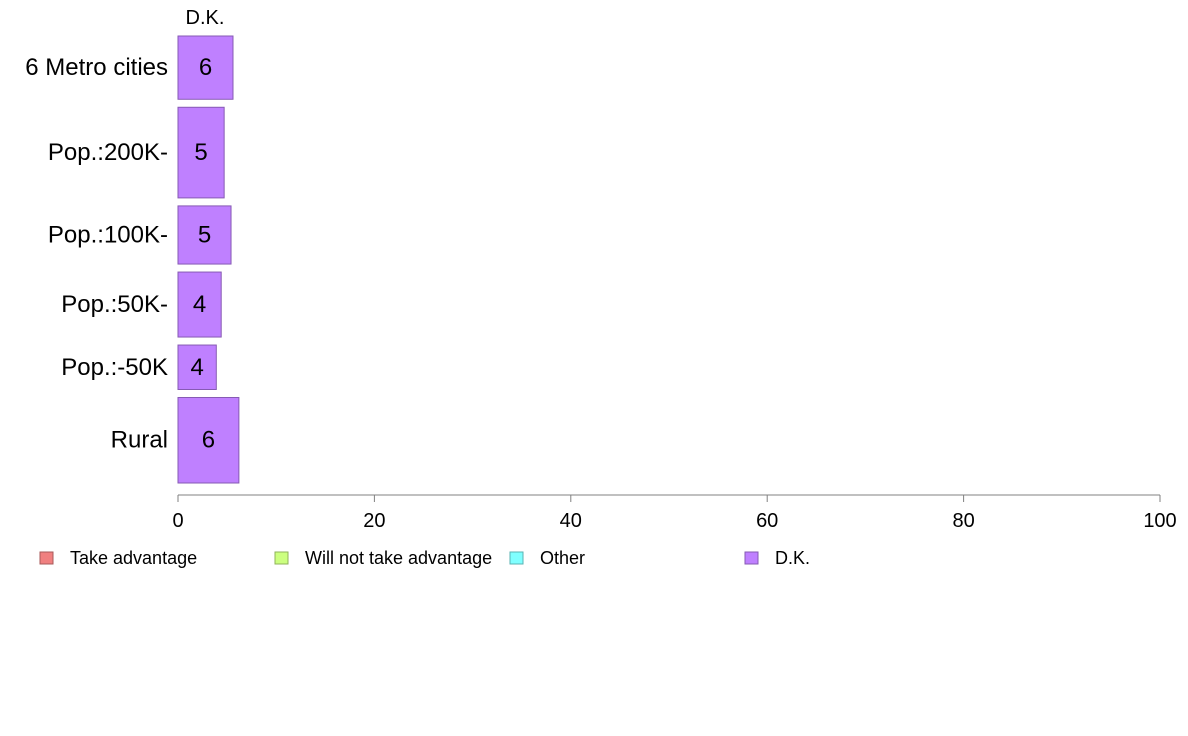 This screenshot has height=736, width=1188. Describe the element at coordinates (114, 367) in the screenshot. I see `category-label: Pop.:-50K` at that location.